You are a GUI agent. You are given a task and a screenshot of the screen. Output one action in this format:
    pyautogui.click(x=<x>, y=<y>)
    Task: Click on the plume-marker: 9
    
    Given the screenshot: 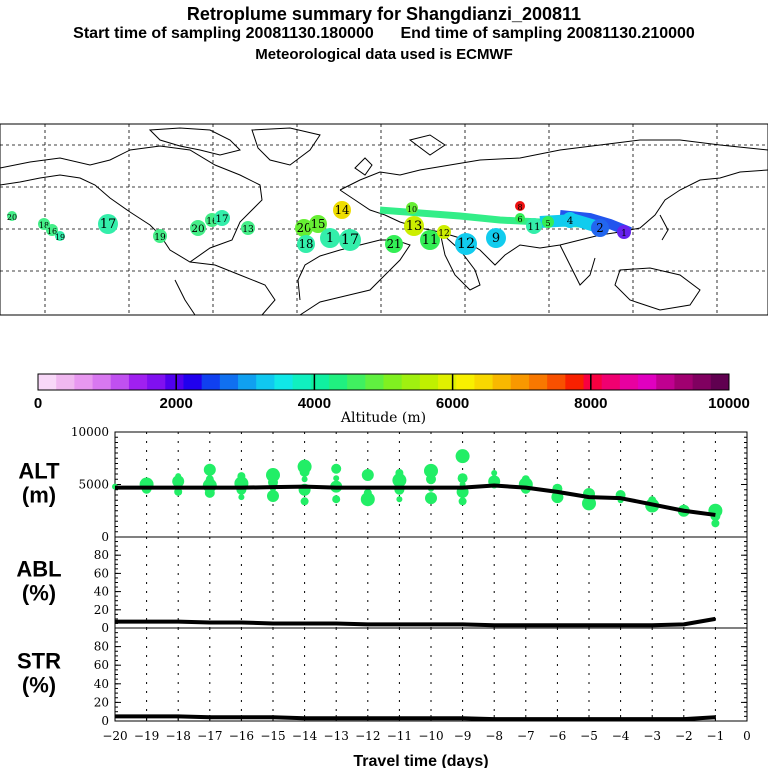 What is the action you would take?
    pyautogui.click(x=496, y=238)
    